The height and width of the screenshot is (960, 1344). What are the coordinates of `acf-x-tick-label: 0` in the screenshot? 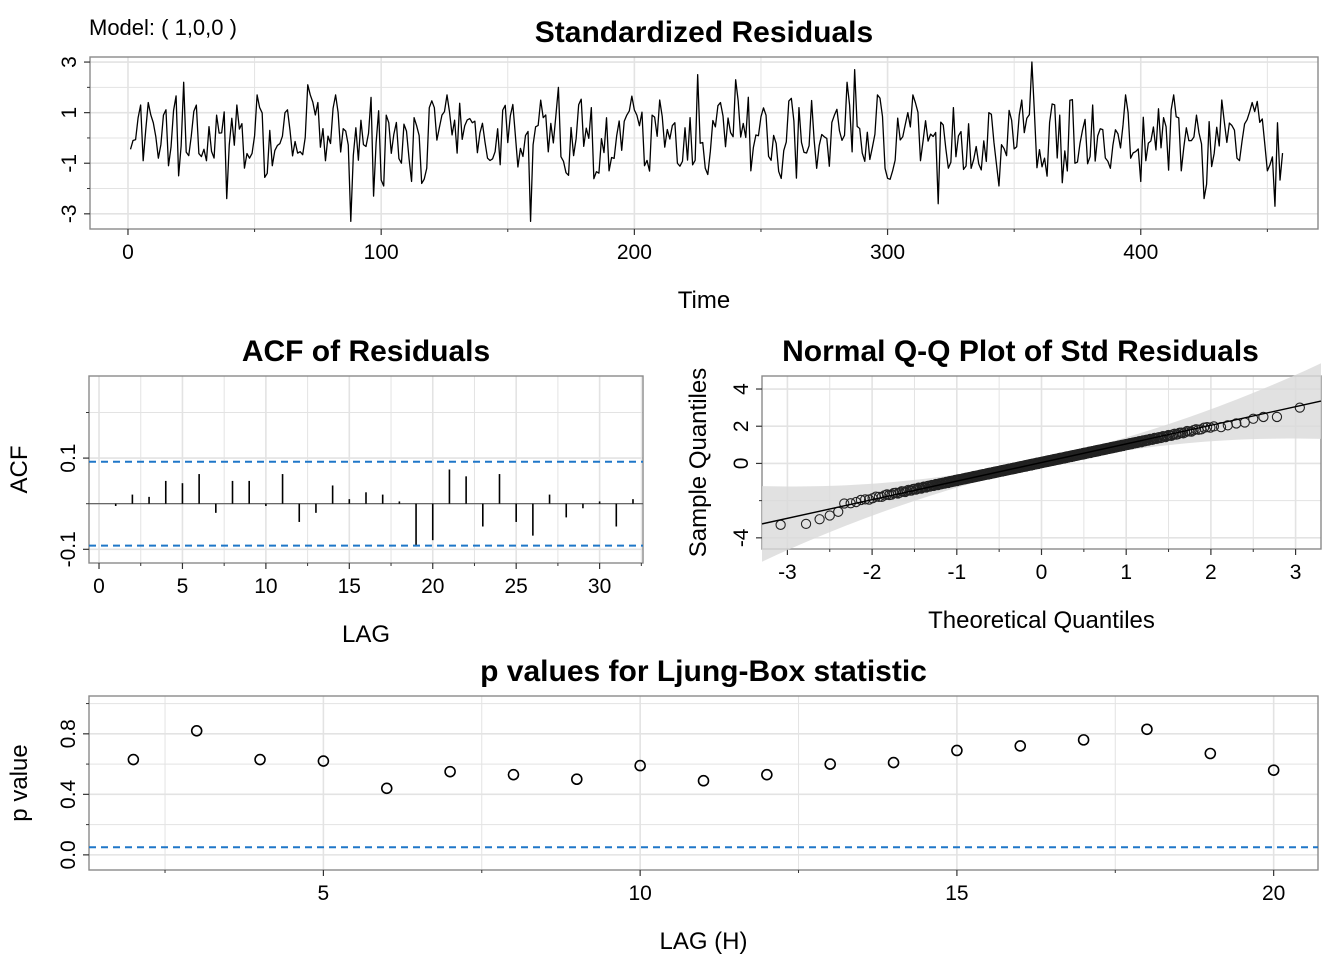 It's located at (99, 586).